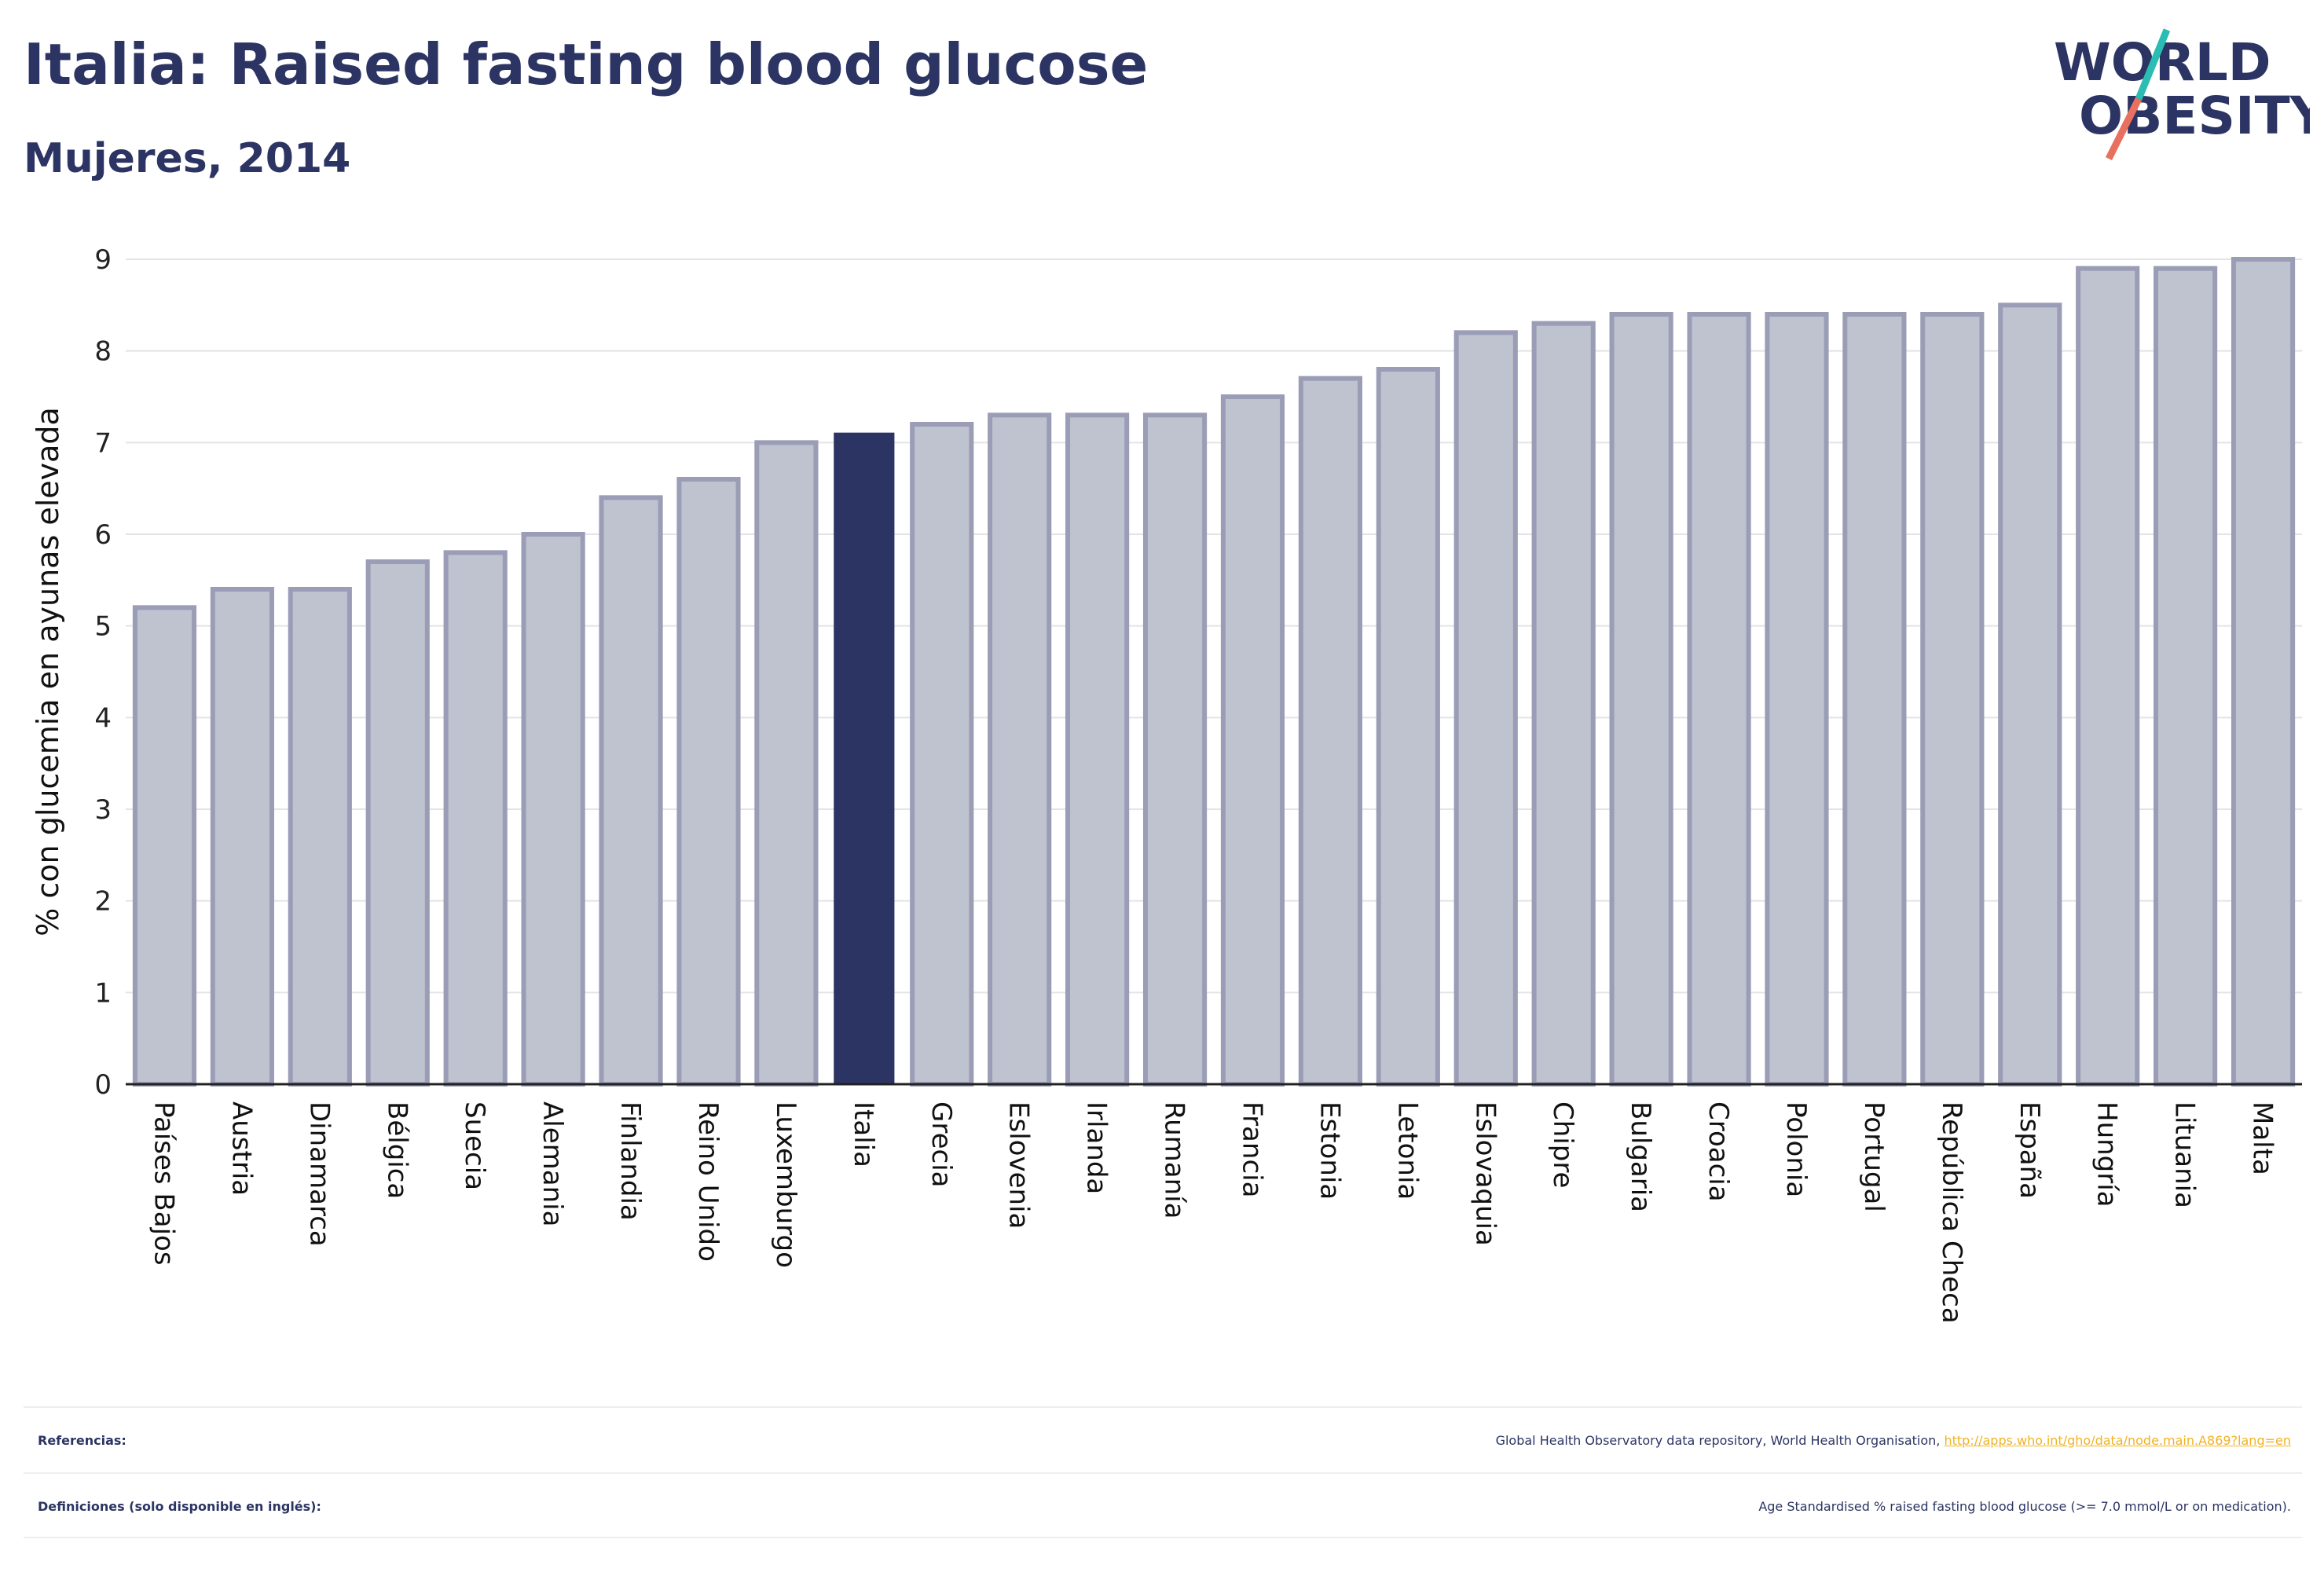 This screenshot has height=1576, width=2324. I want to click on x-tick-label: Croacia, so click(1718, 1151).